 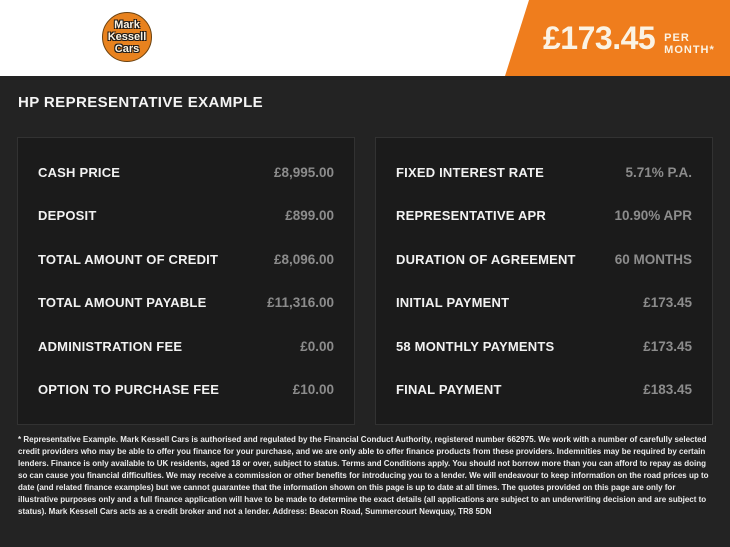 I want to click on finance-row-apr: REPRESENTATIVE APR 10.90% APR, so click(x=544, y=216).